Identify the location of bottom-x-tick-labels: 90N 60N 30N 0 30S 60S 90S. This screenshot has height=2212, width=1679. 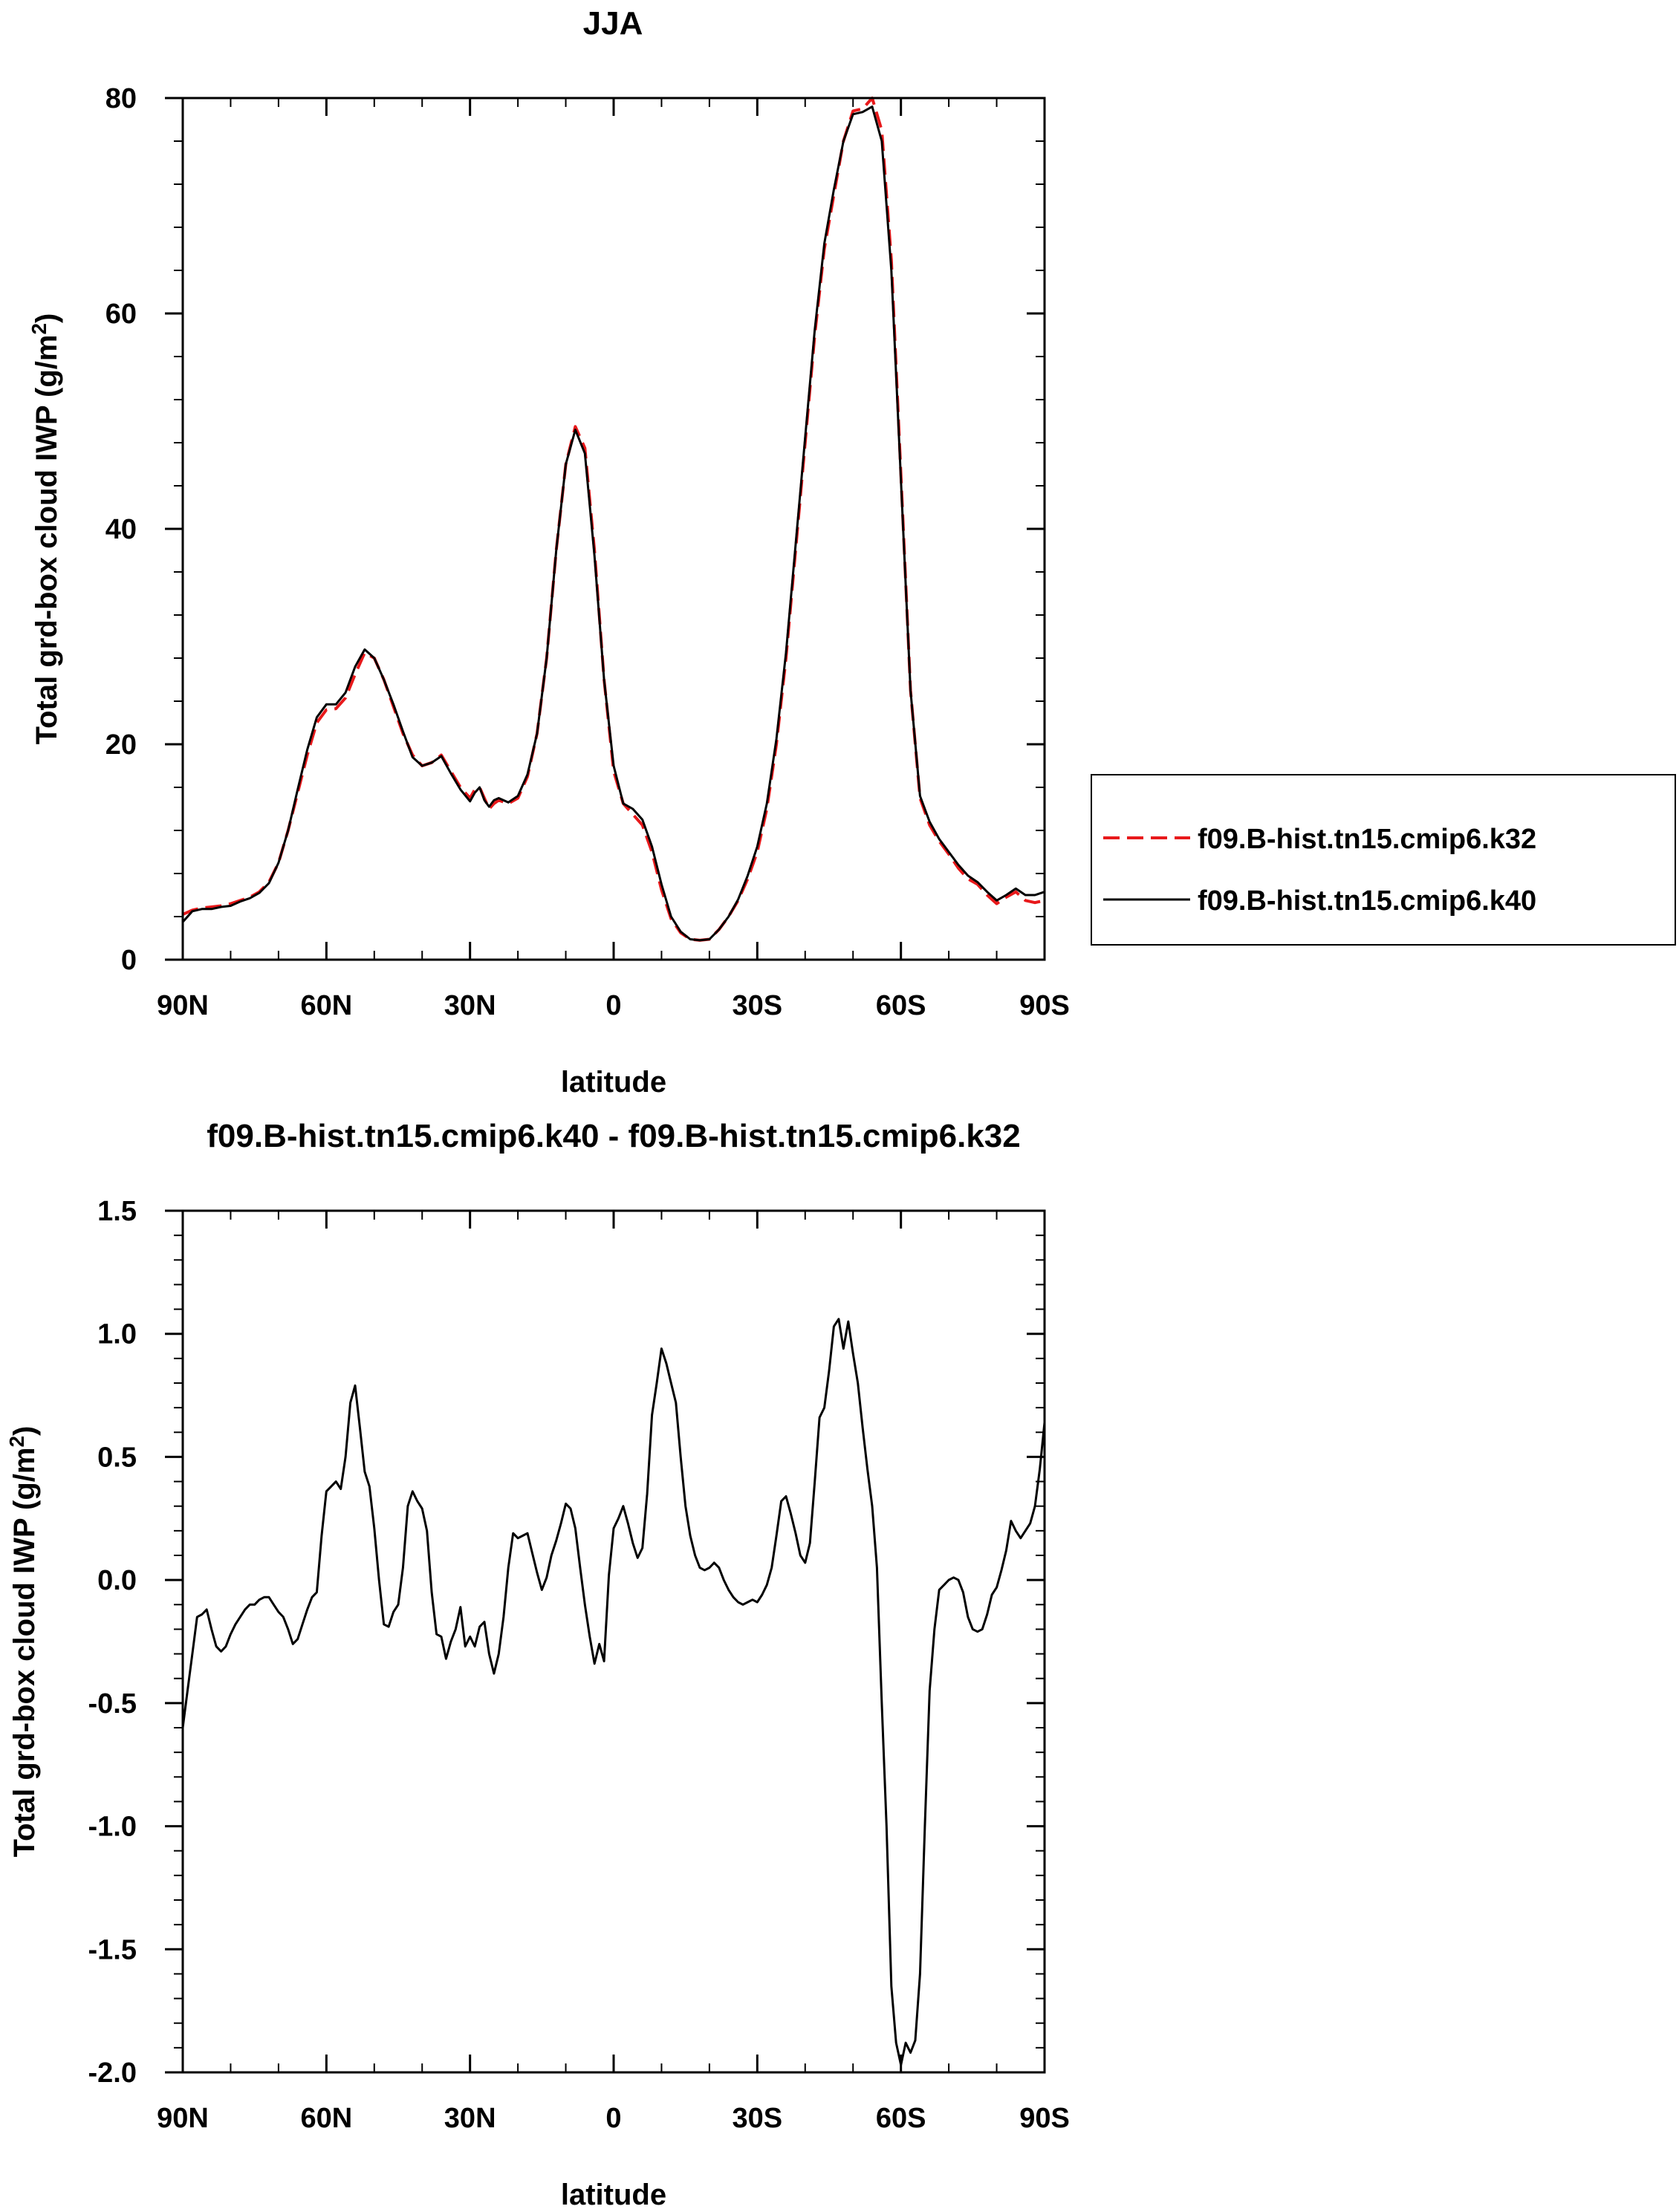
(613, 2119).